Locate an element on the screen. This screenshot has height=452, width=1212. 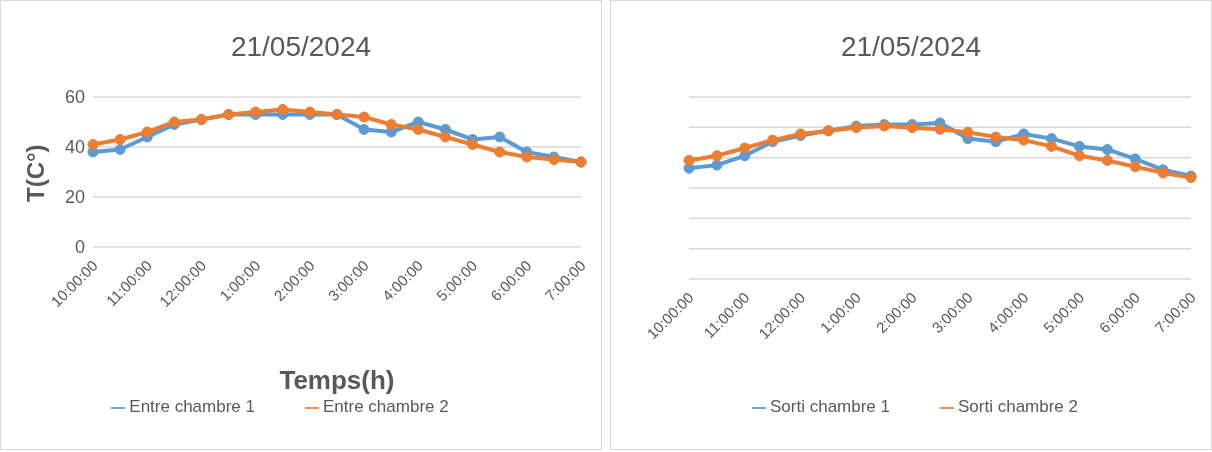
y-tick-label: 60 is located at coordinates (74, 97).